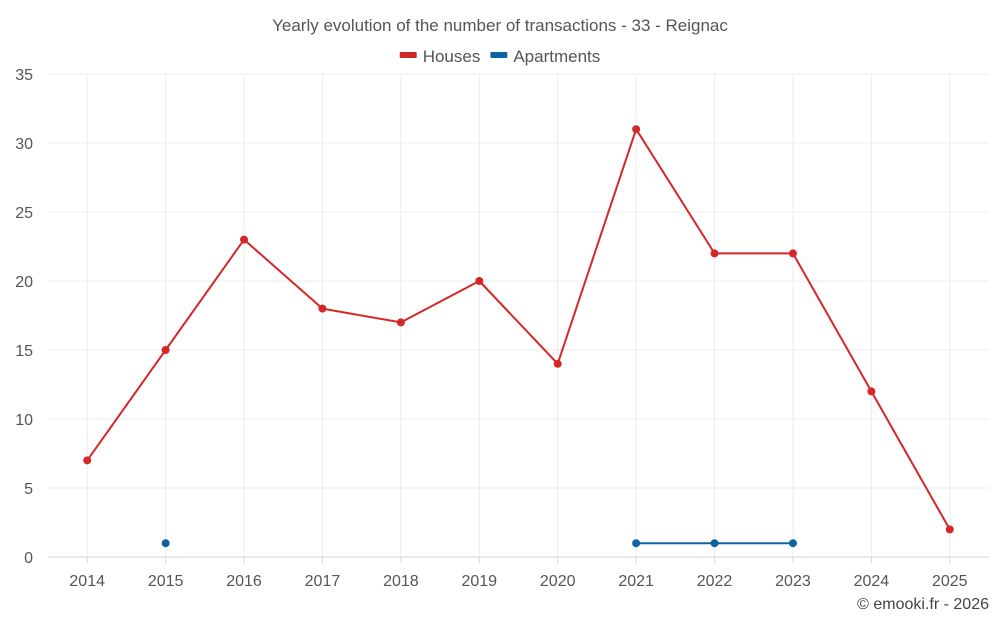  What do you see at coordinates (87, 581) in the screenshot?
I see `x-tick-label: 2014` at bounding box center [87, 581].